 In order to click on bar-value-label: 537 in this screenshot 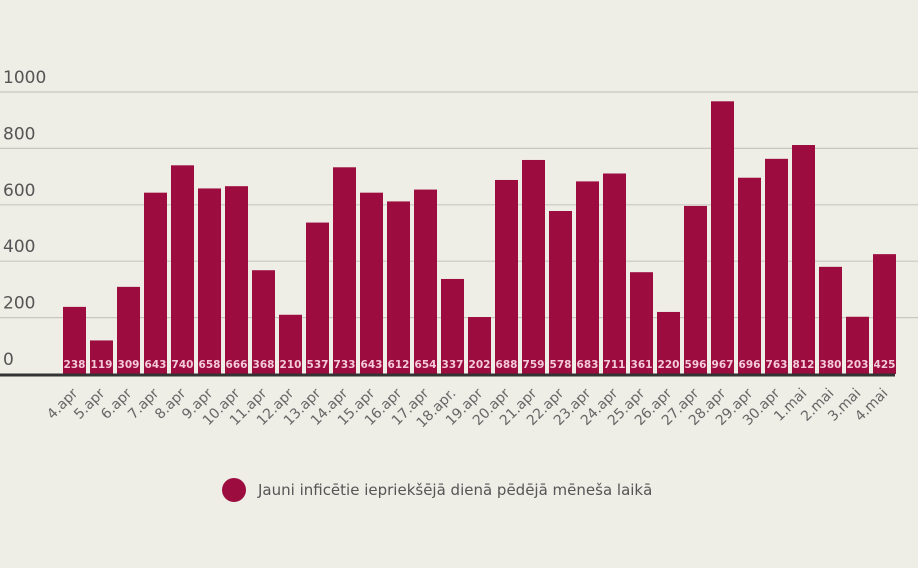, I will do `click(318, 365)`.